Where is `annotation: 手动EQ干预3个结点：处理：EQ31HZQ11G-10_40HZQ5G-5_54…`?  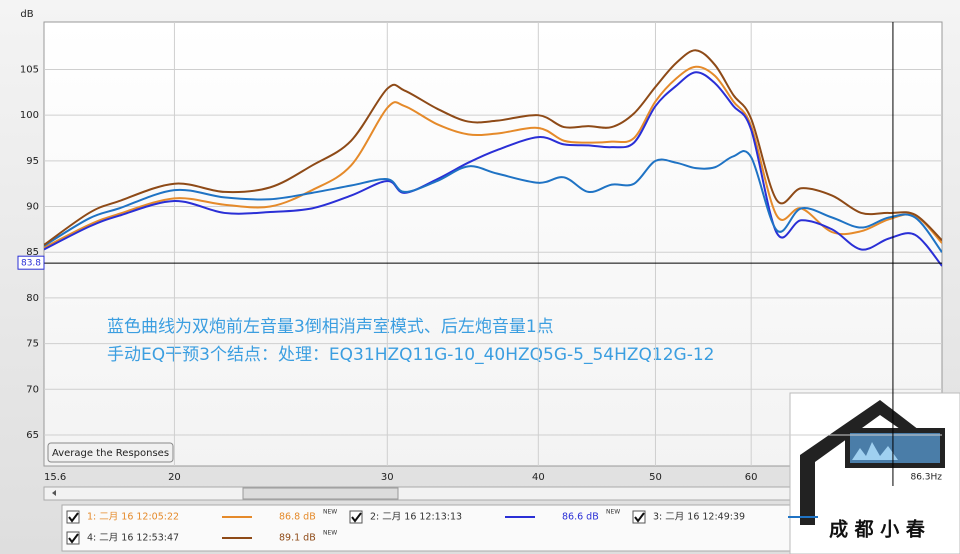 annotation: 手动EQ干预3个结点：处理：EQ31HZQ11G-10_40HZQ5G-5_54… is located at coordinates (410, 355).